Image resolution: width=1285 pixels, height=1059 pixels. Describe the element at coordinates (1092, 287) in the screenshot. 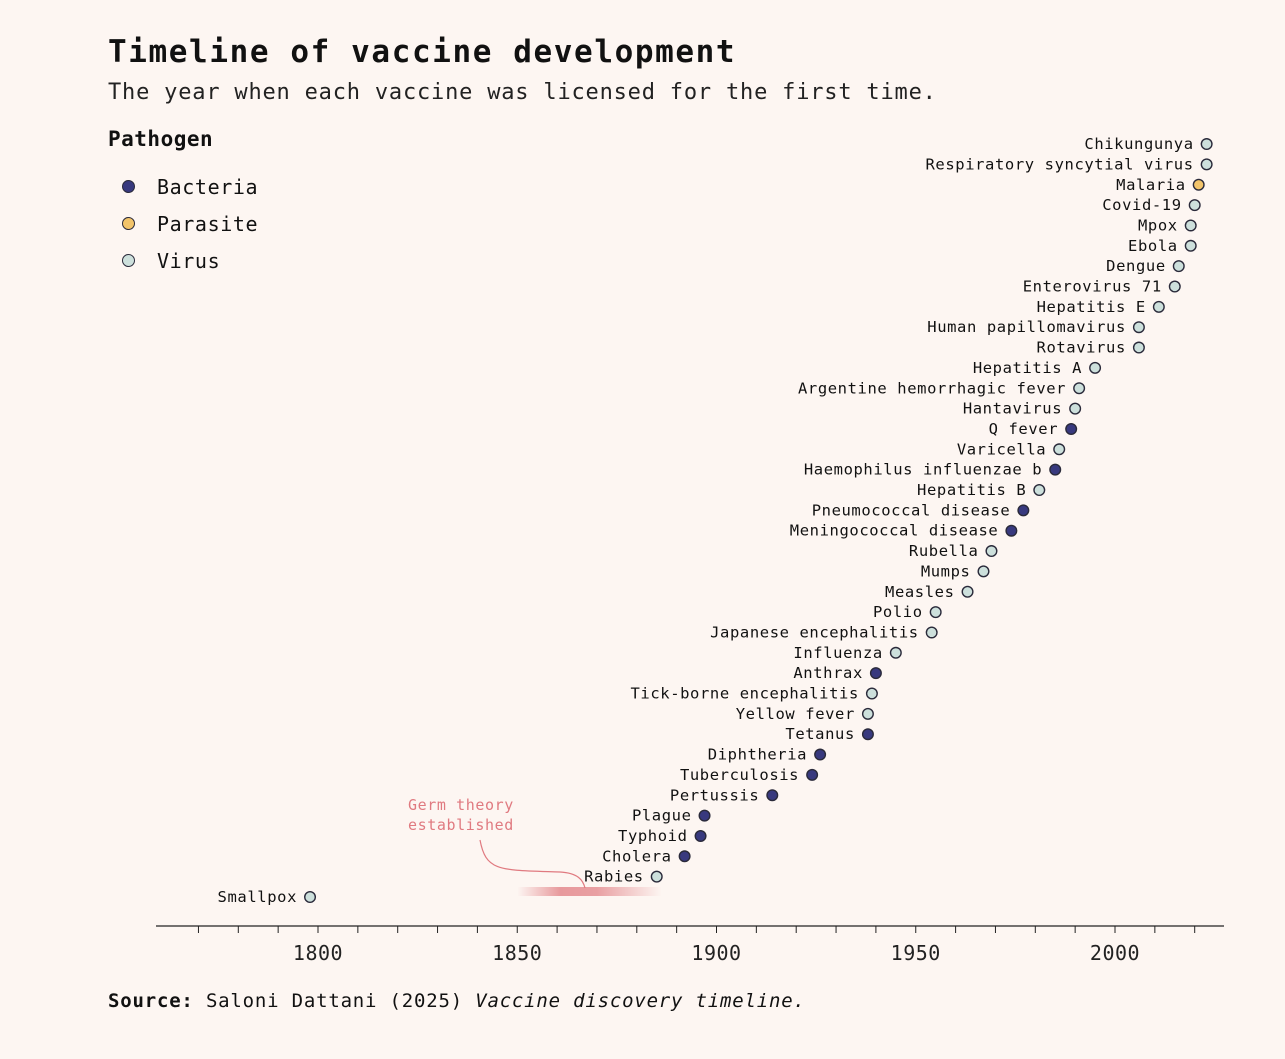

I see `point-label: Enterovirus 71` at that location.